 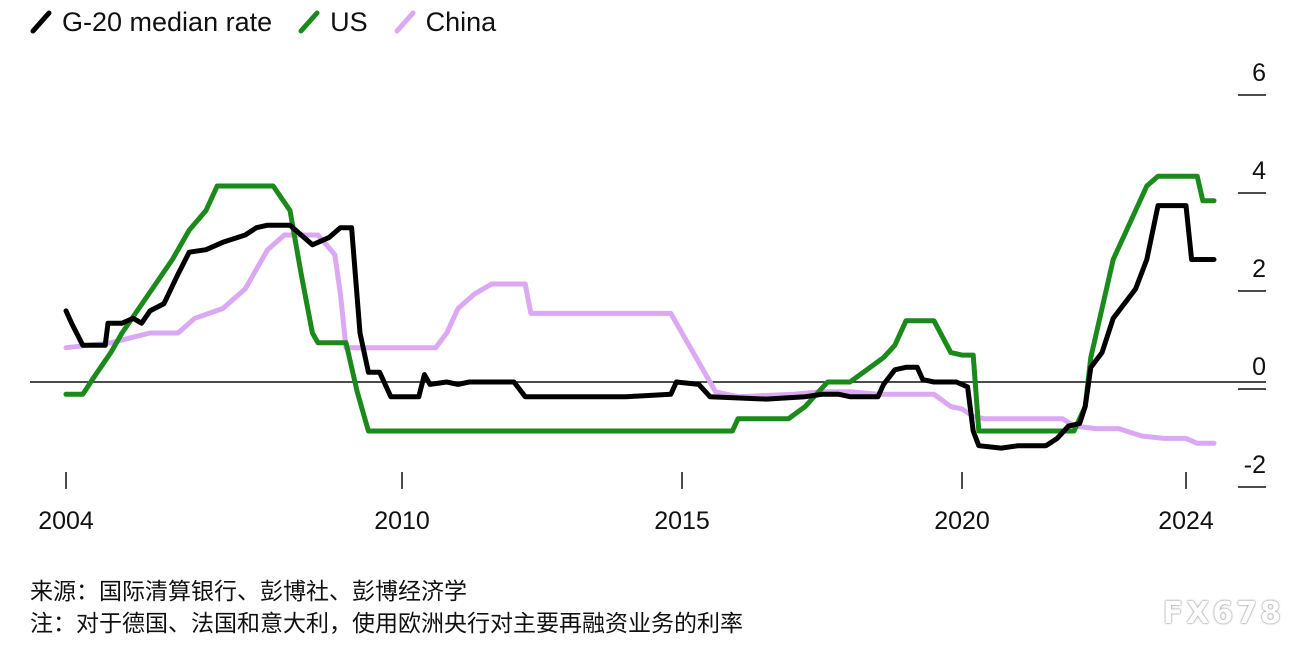 I want to click on source-note: 来源：国际清算银行、彭博社、彭博经济学, so click(x=248, y=591).